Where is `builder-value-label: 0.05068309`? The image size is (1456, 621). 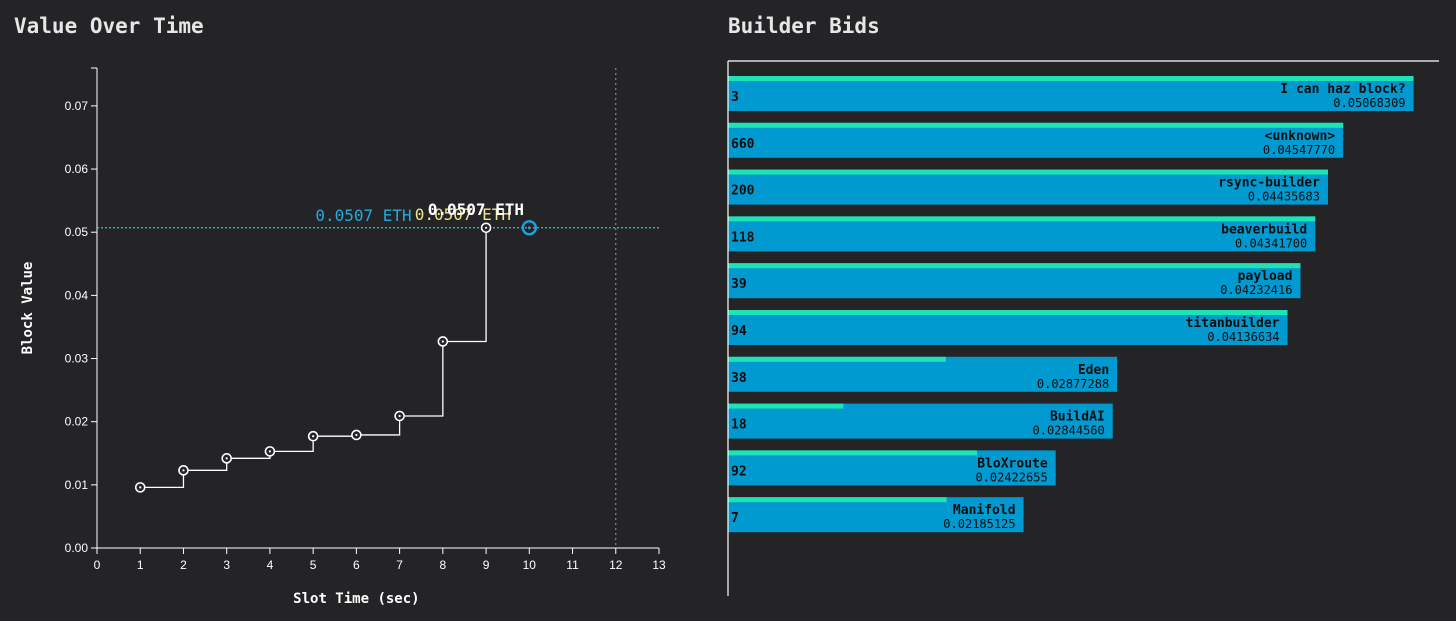
builder-value-label: 0.05068309 is located at coordinates (1369, 103).